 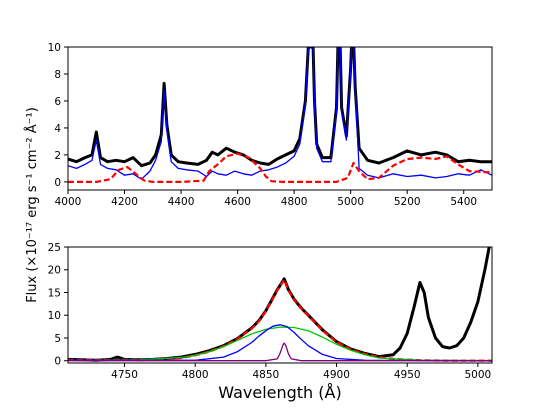 I want to click on bottom-x-tick-label: 4850, so click(x=265, y=375).